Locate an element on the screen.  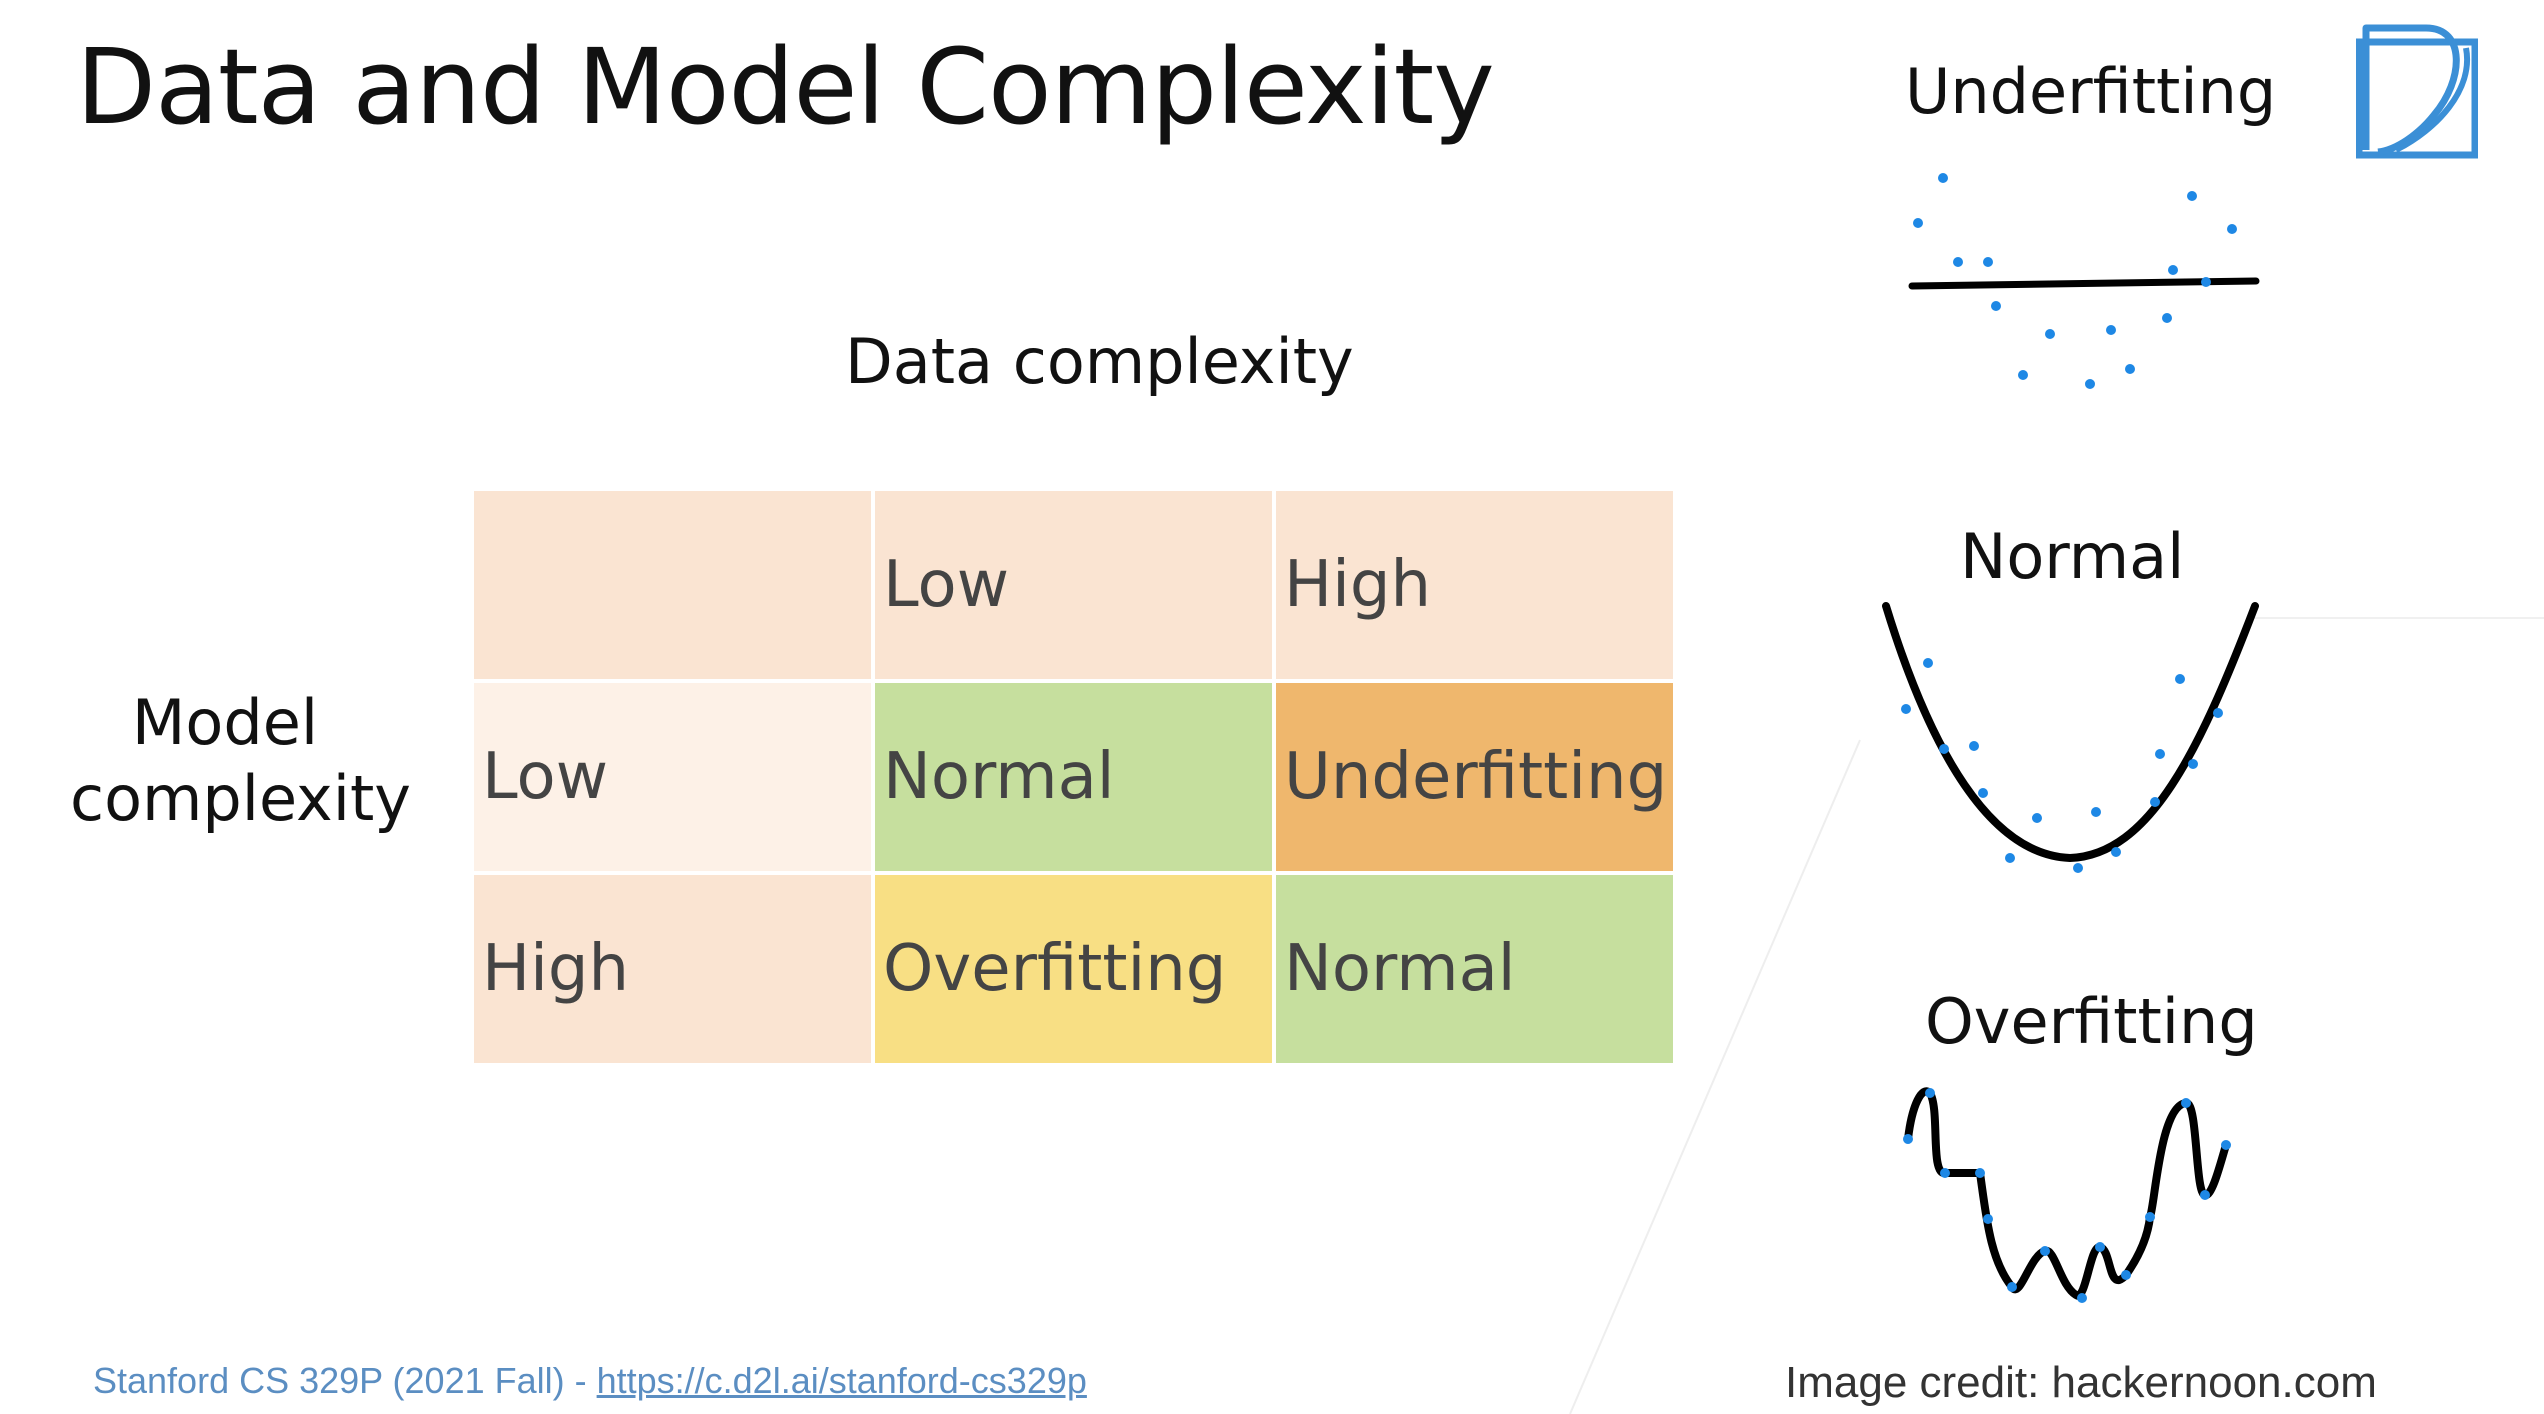
row-label-low: Low is located at coordinates (672, 777).